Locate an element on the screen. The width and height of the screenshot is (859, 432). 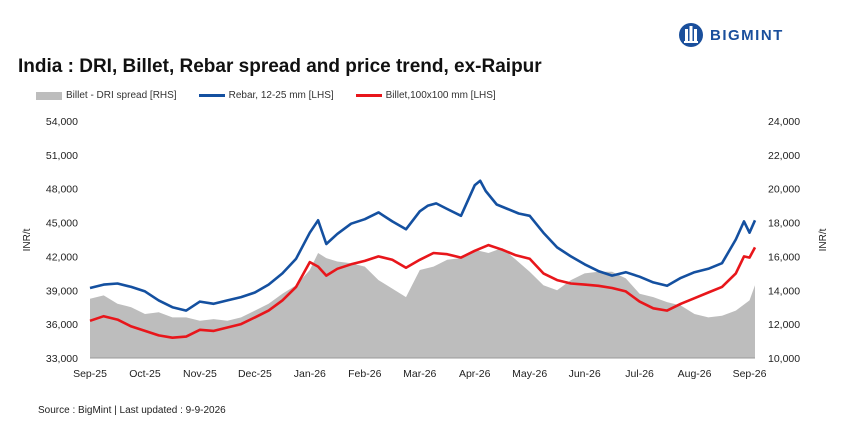
x-tick-label: Sep-25 is located at coordinates (90, 374).